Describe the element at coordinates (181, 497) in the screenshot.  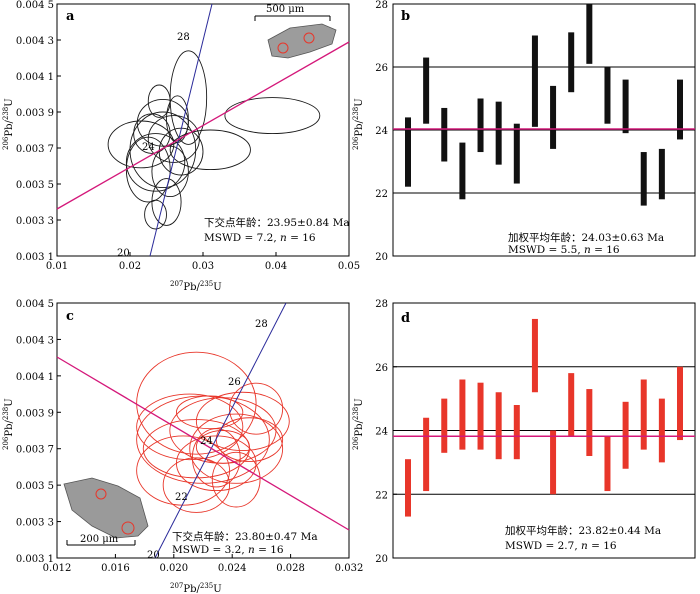
I see `age-label: 22` at that location.